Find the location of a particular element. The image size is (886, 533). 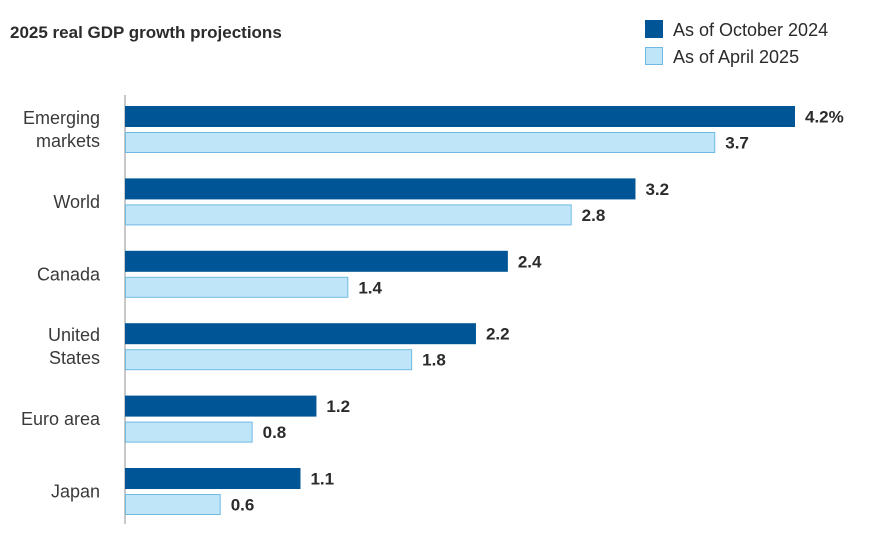

value-label-emerging-markets-october-2024: 4.2% is located at coordinates (824, 117).